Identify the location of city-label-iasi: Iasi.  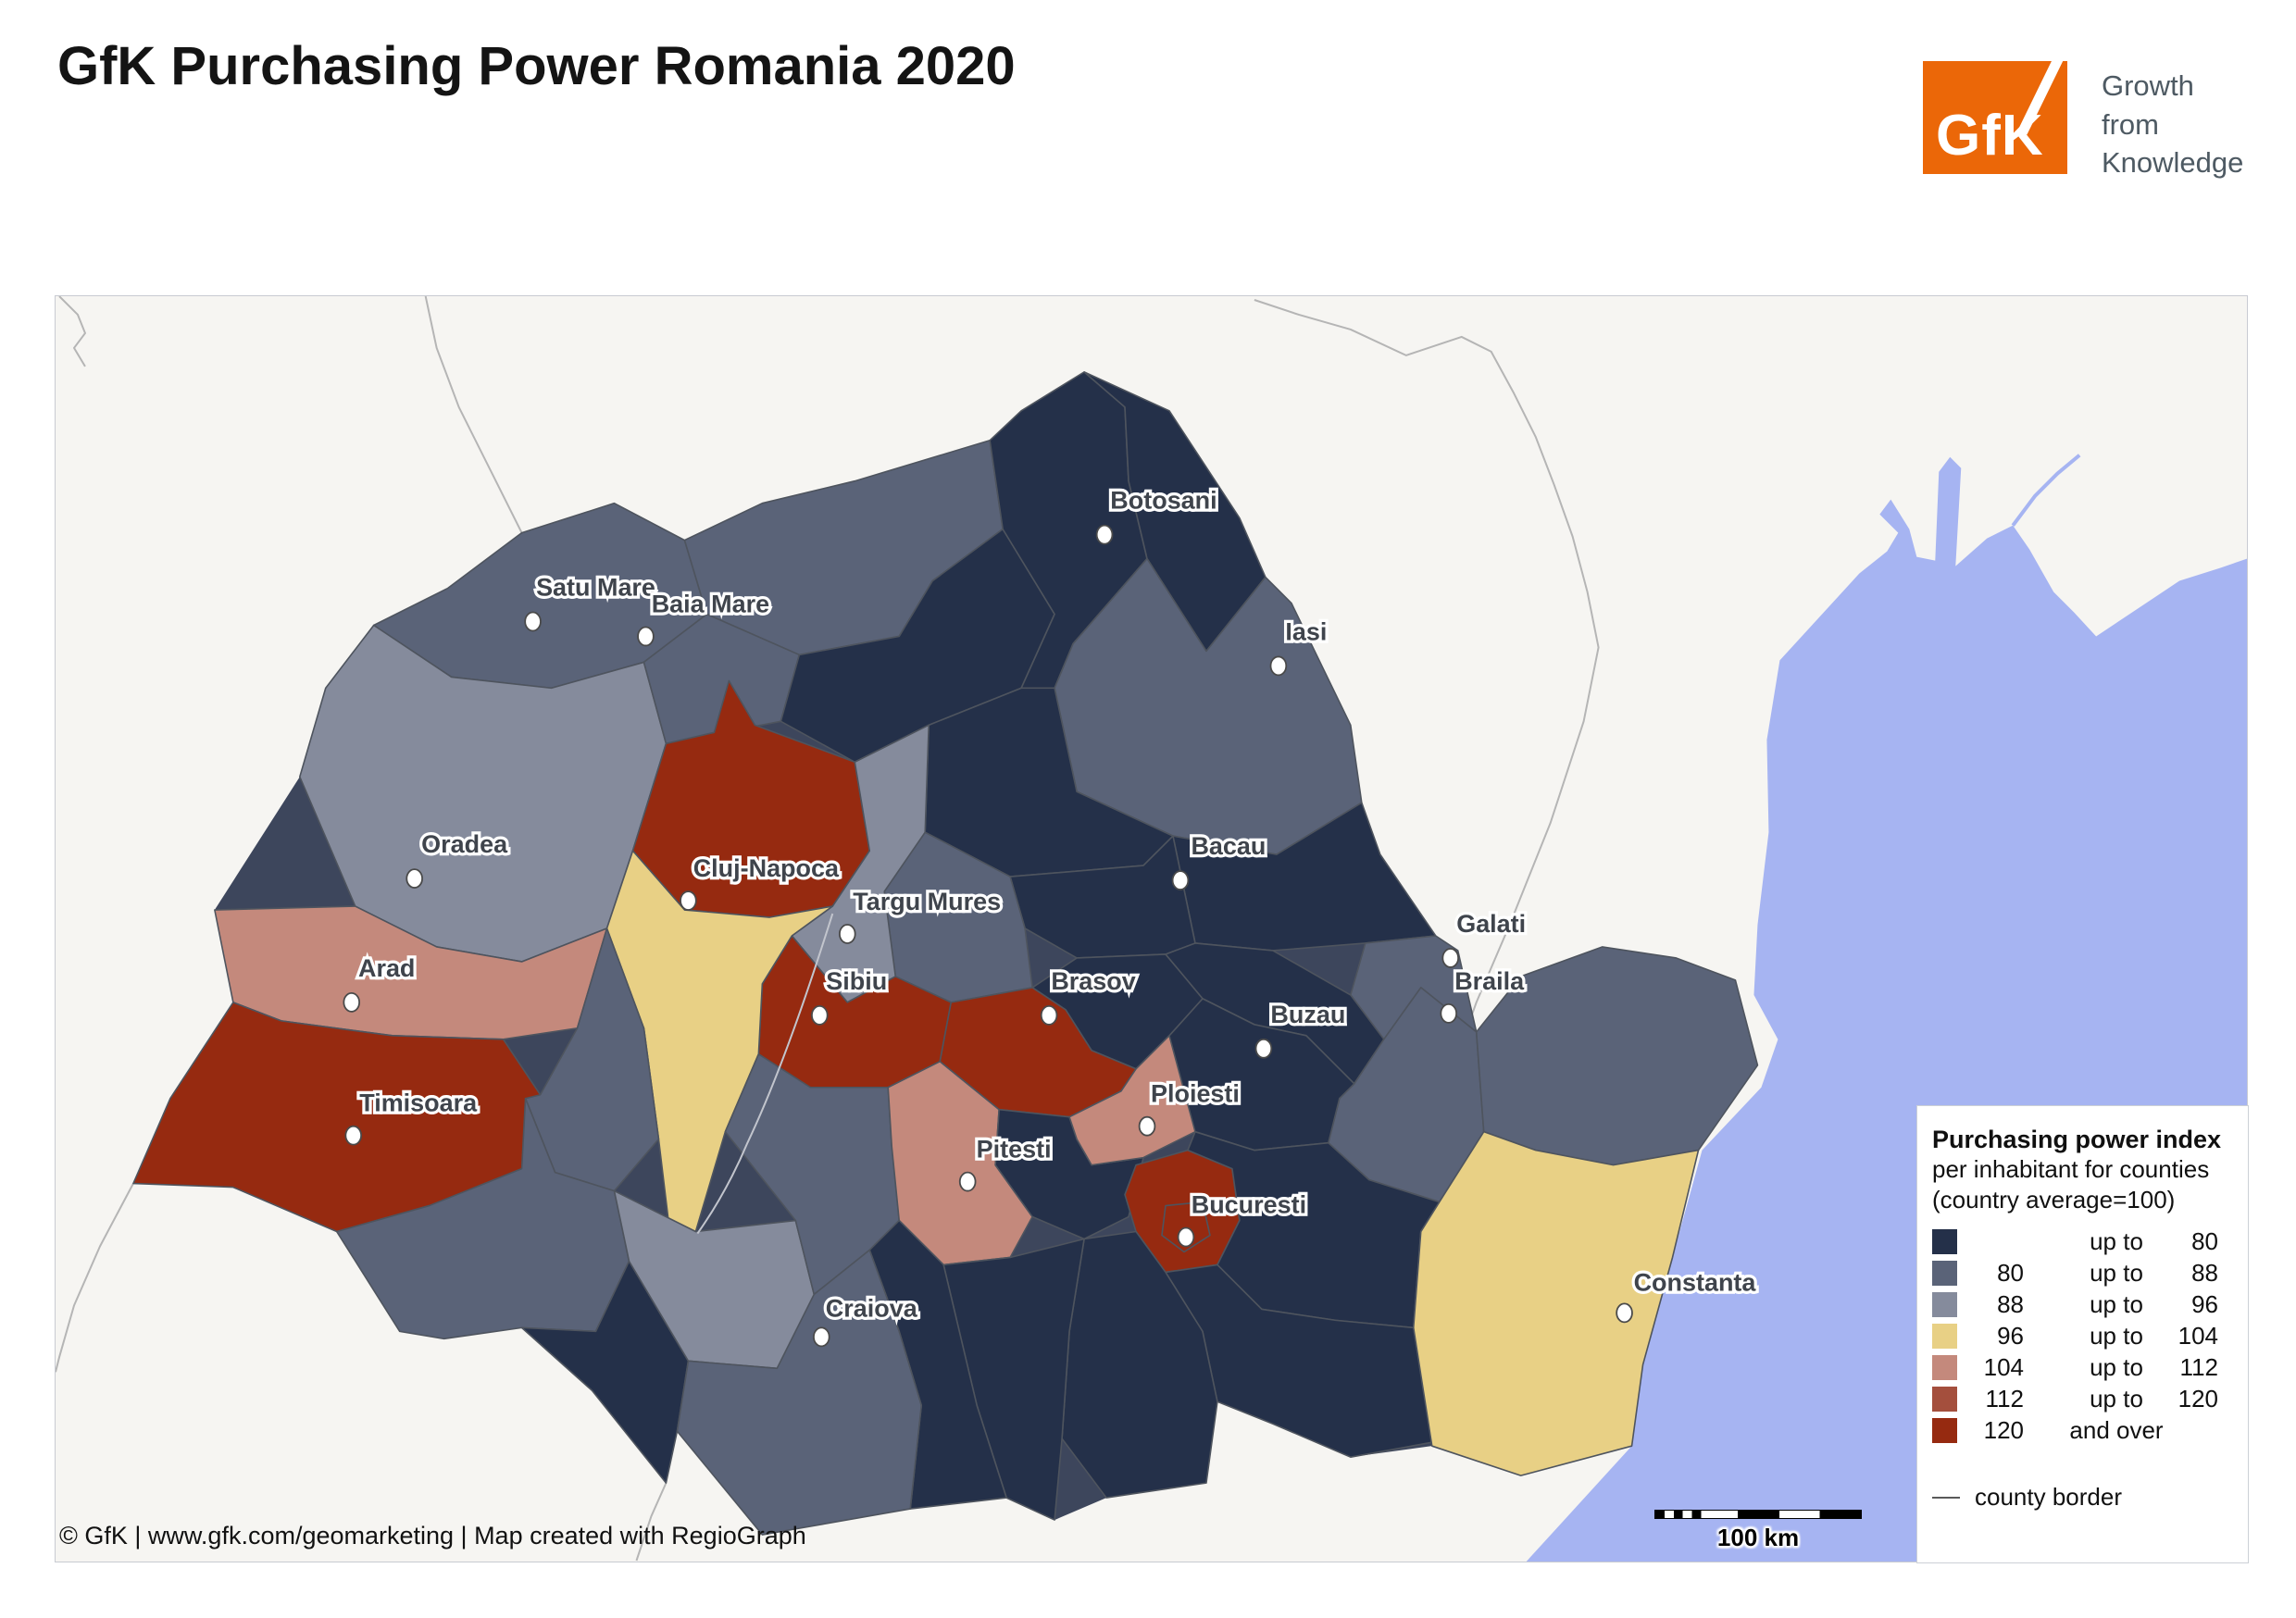
(1306, 631).